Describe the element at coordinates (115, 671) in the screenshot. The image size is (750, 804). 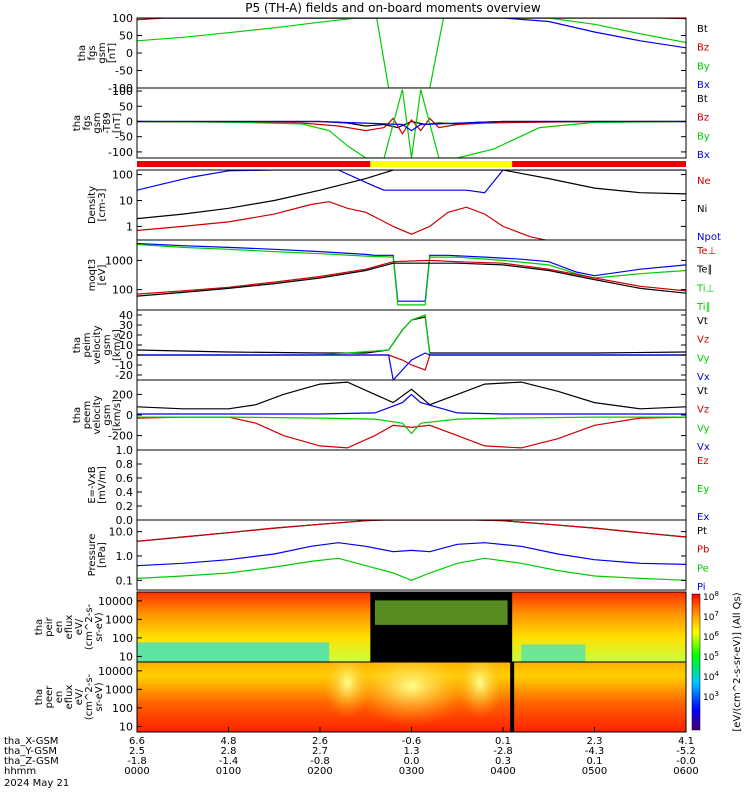
I see `ytick-label: 10000` at that location.